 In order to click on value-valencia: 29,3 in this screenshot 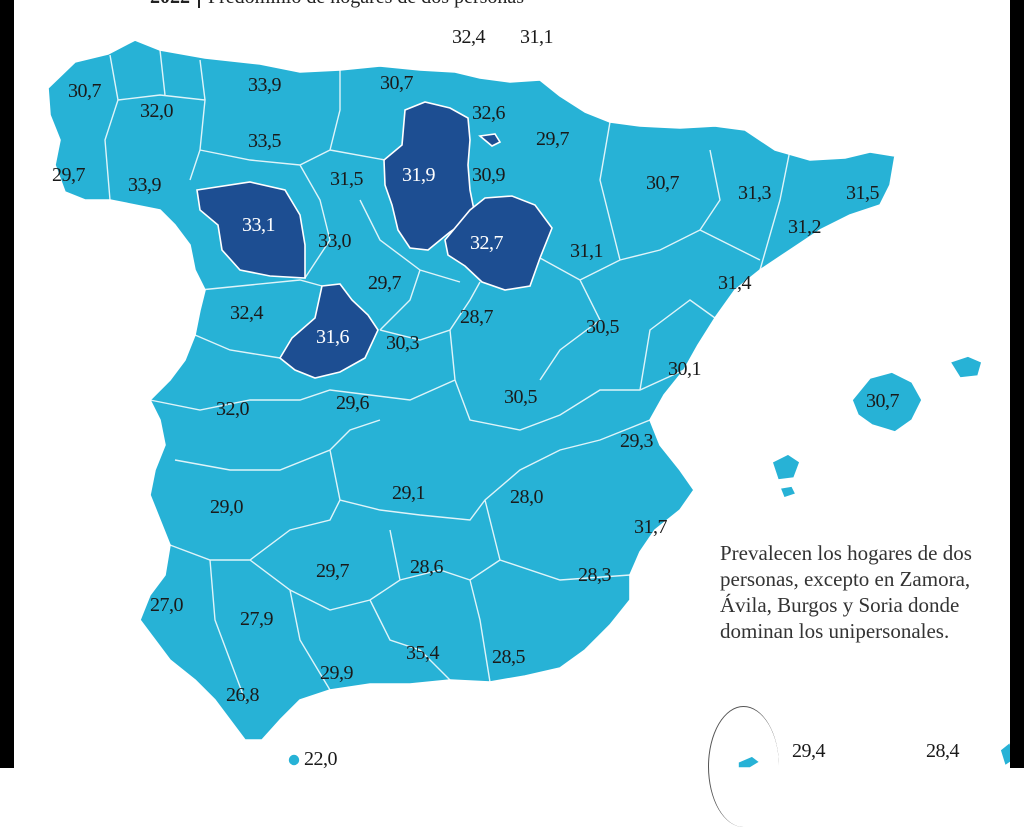, I will do `click(637, 441)`.